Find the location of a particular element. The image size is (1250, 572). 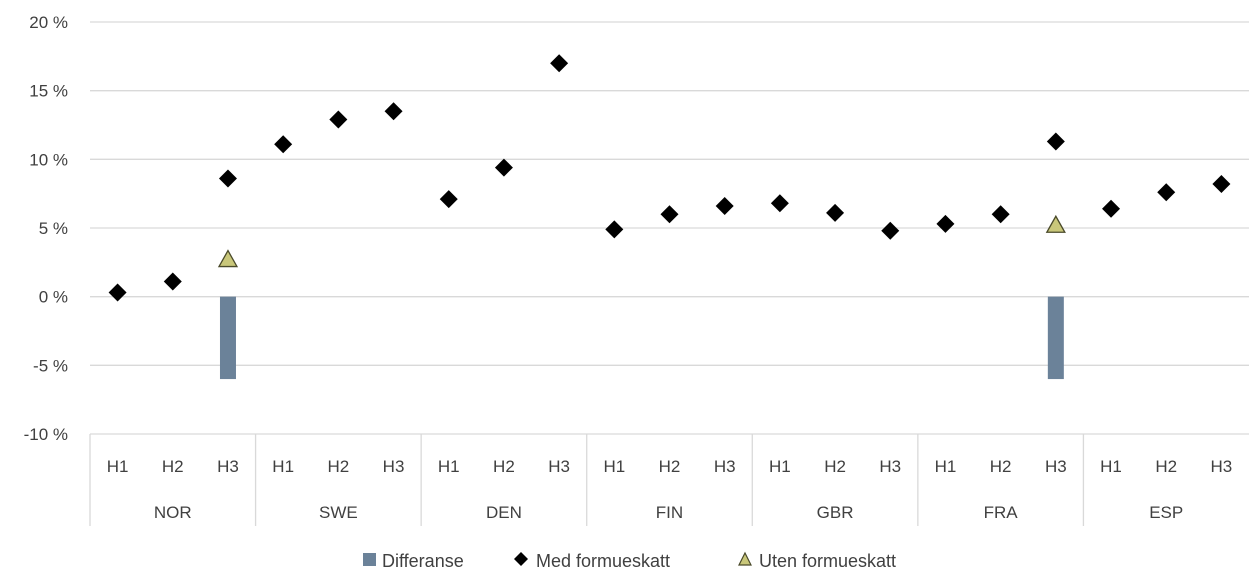

legend-label-uten: Uten formueskatt is located at coordinates (827, 561).